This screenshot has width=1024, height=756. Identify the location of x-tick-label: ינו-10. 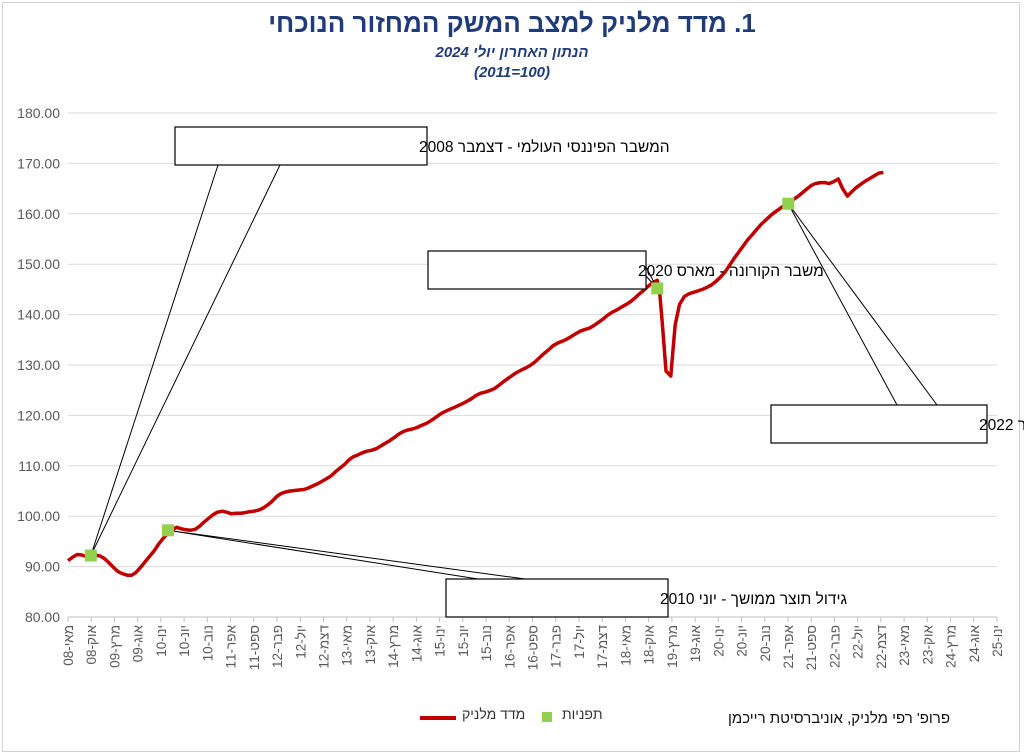
(161, 641).